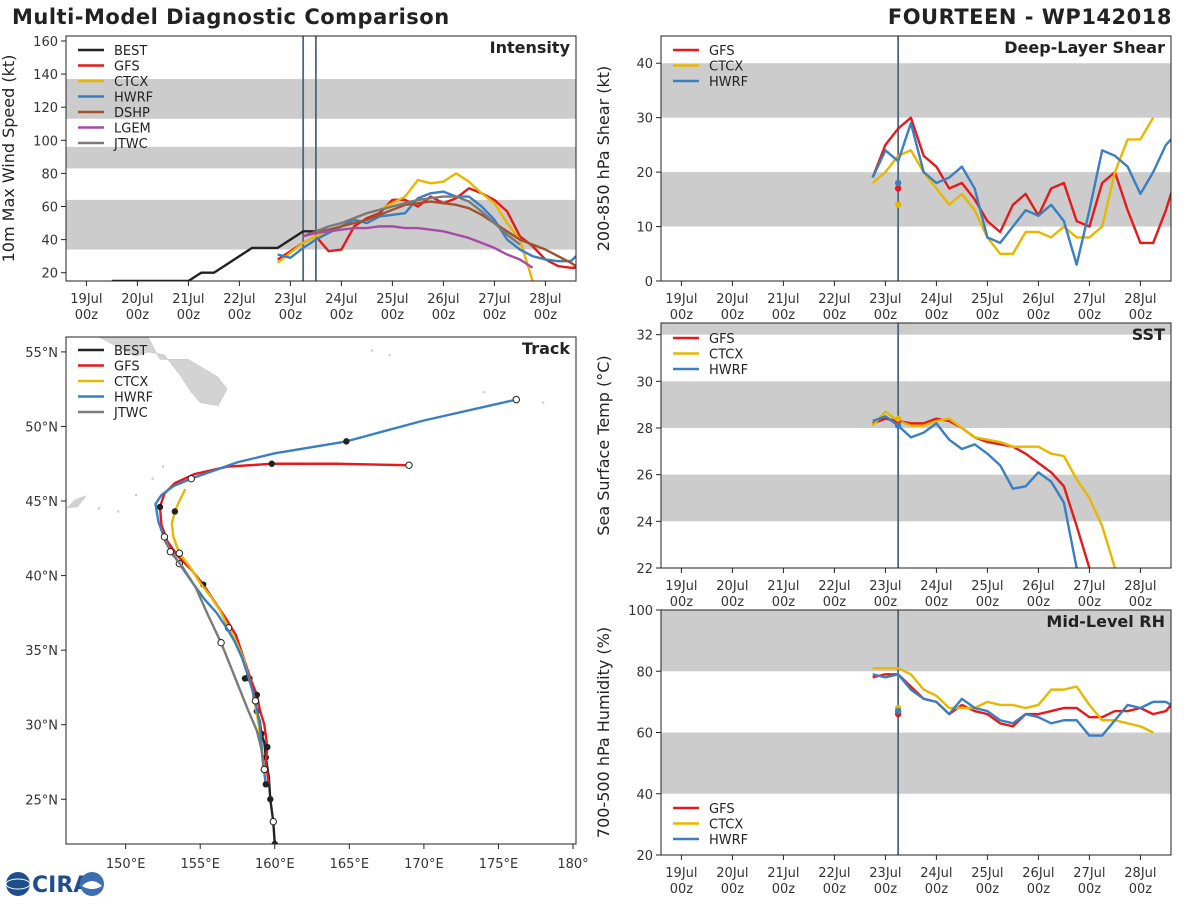 This screenshot has height=904, width=1200. What do you see at coordinates (885, 873) in the screenshot?
I see `rh-xtick-label: 23Jul` at bounding box center [885, 873].